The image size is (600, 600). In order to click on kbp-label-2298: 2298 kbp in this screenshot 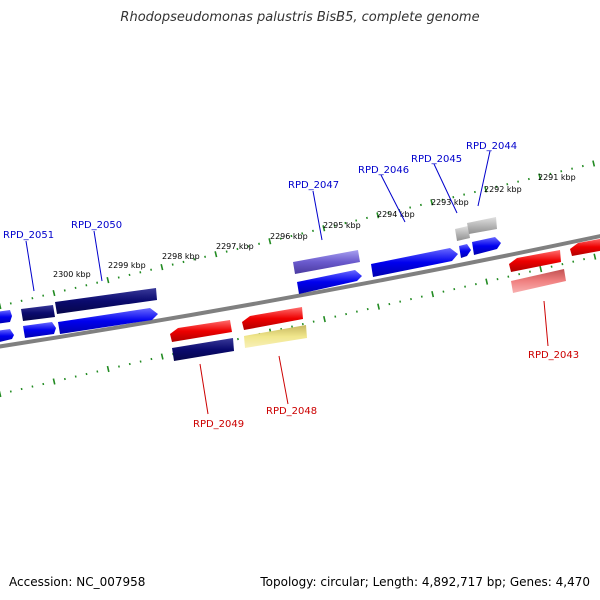, I will do `click(181, 256)`.